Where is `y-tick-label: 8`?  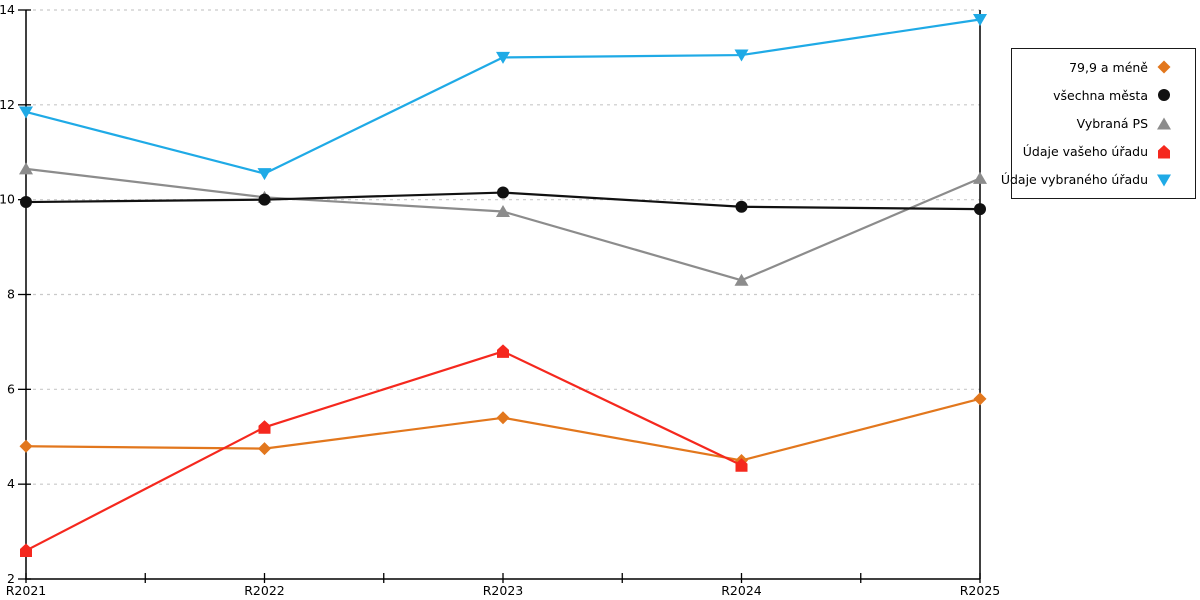 y-tick-label: 8 is located at coordinates (11, 294).